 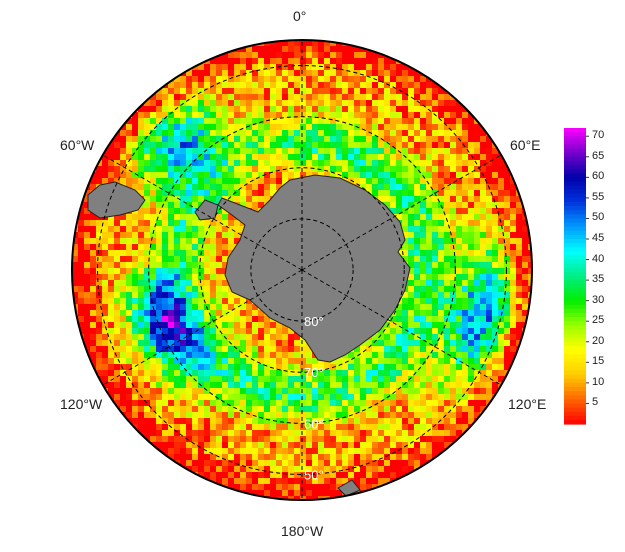 I want to click on longitude-label-60e: 60°E, so click(x=525, y=145).